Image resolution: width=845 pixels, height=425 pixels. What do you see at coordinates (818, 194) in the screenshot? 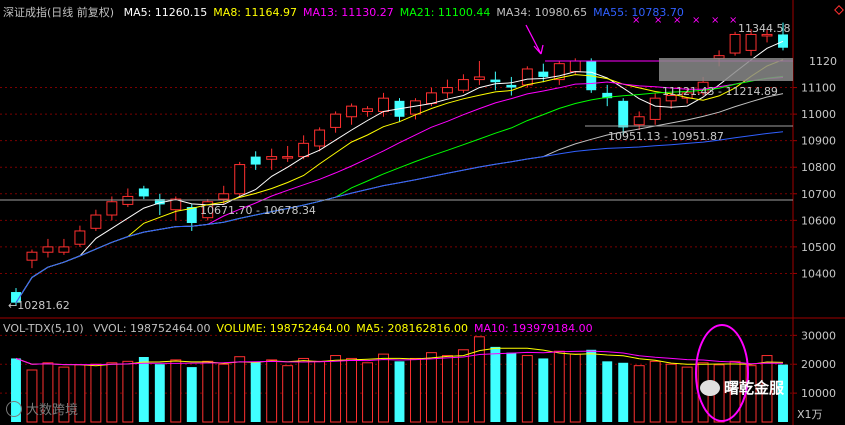
I see `y-tick-label: 10700` at bounding box center [818, 194].